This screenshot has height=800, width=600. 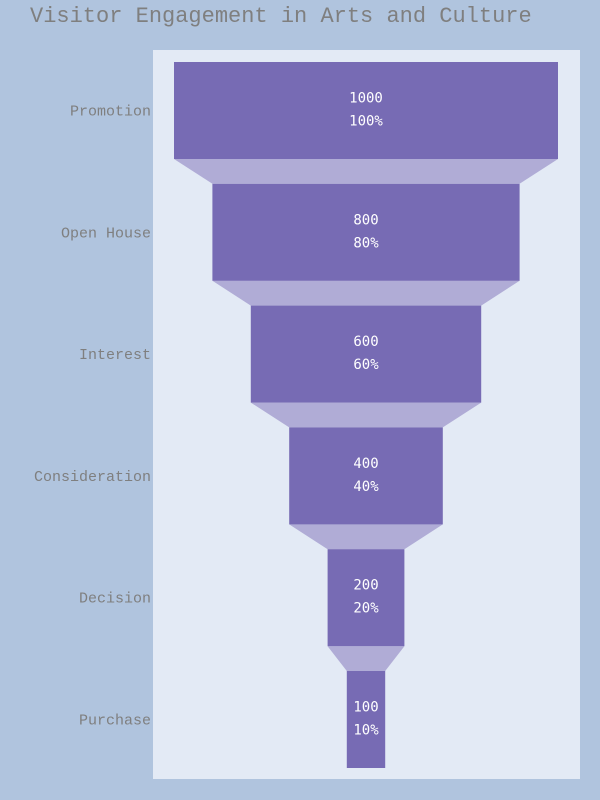 I want to click on stage-label: Decision, so click(x=115, y=599).